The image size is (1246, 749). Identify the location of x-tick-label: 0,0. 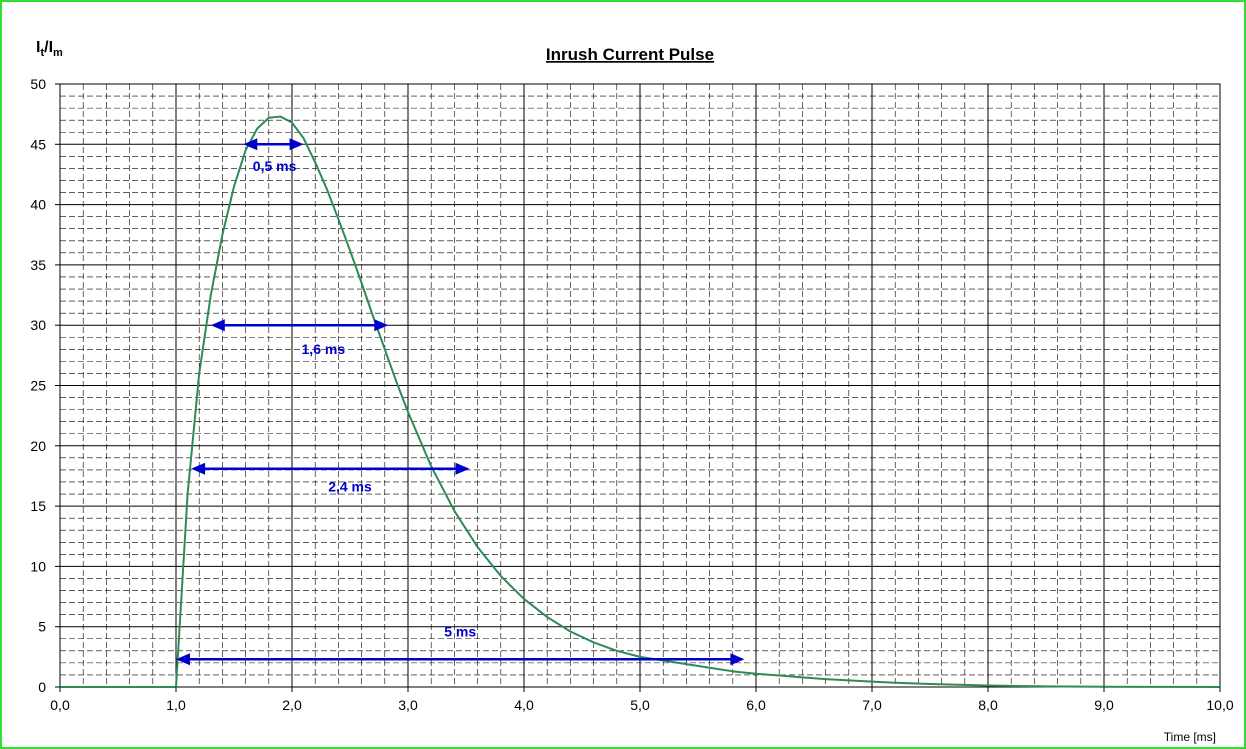
(60, 705).